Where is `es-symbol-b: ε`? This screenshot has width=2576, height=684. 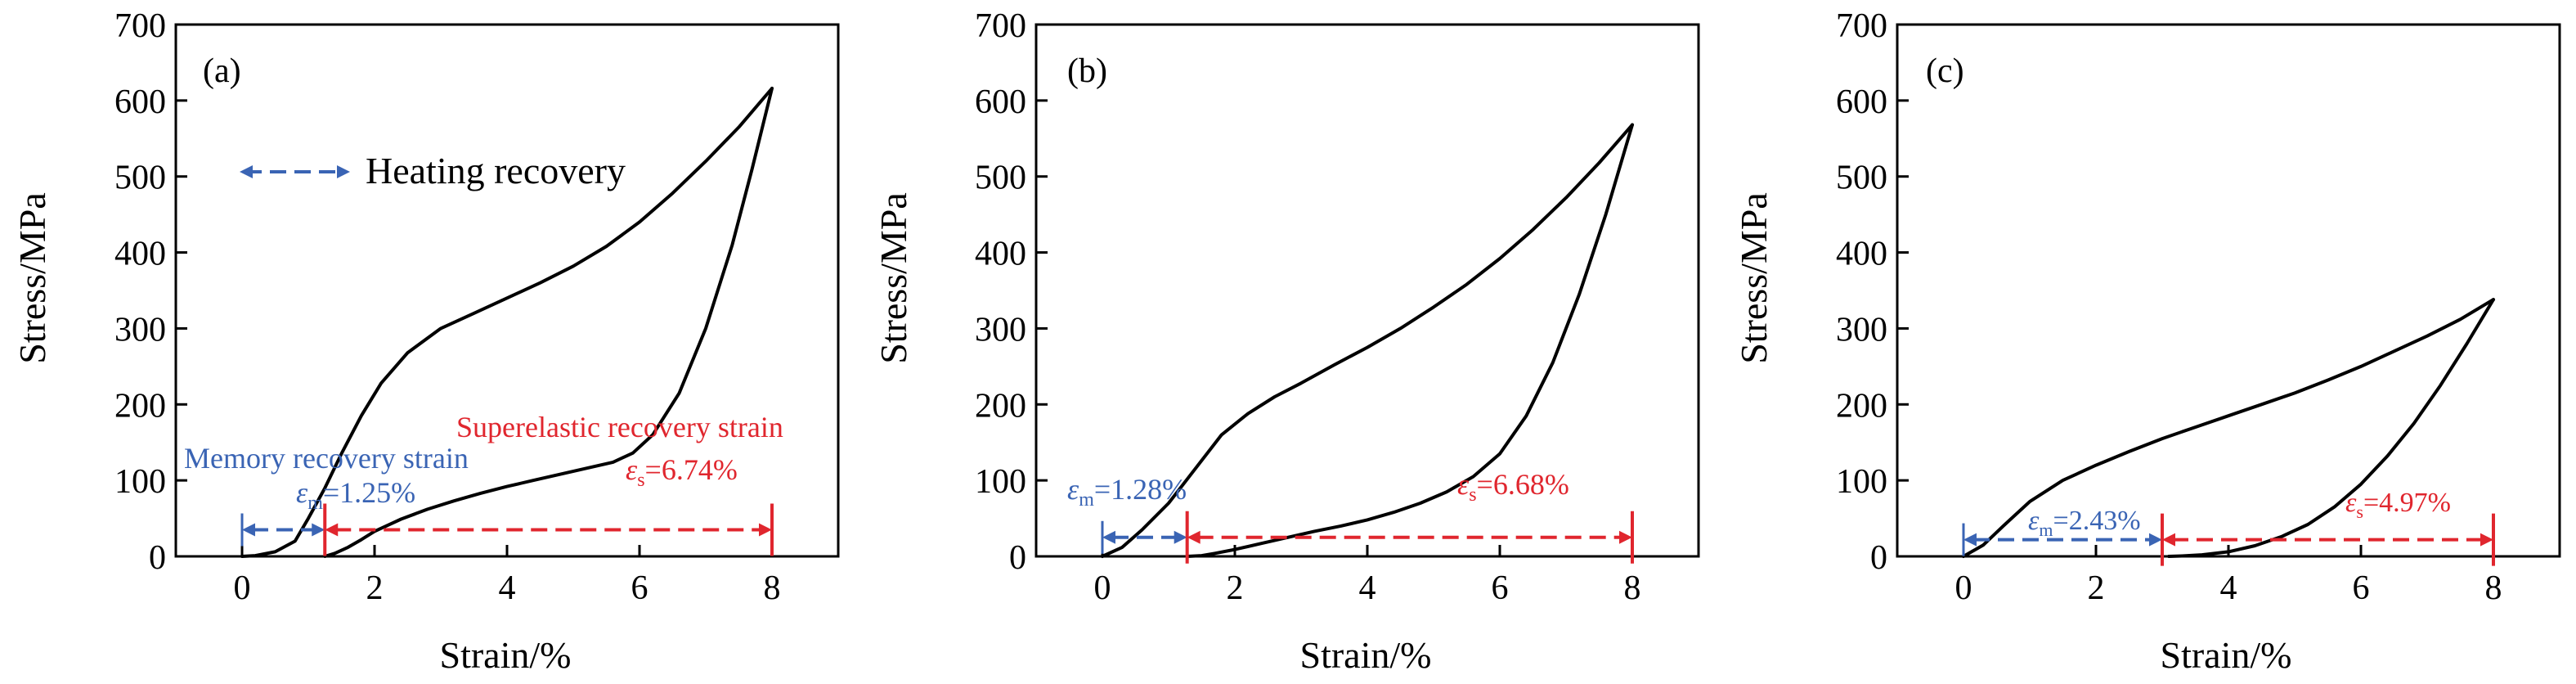
es-symbol-b: ε is located at coordinates (1463, 485).